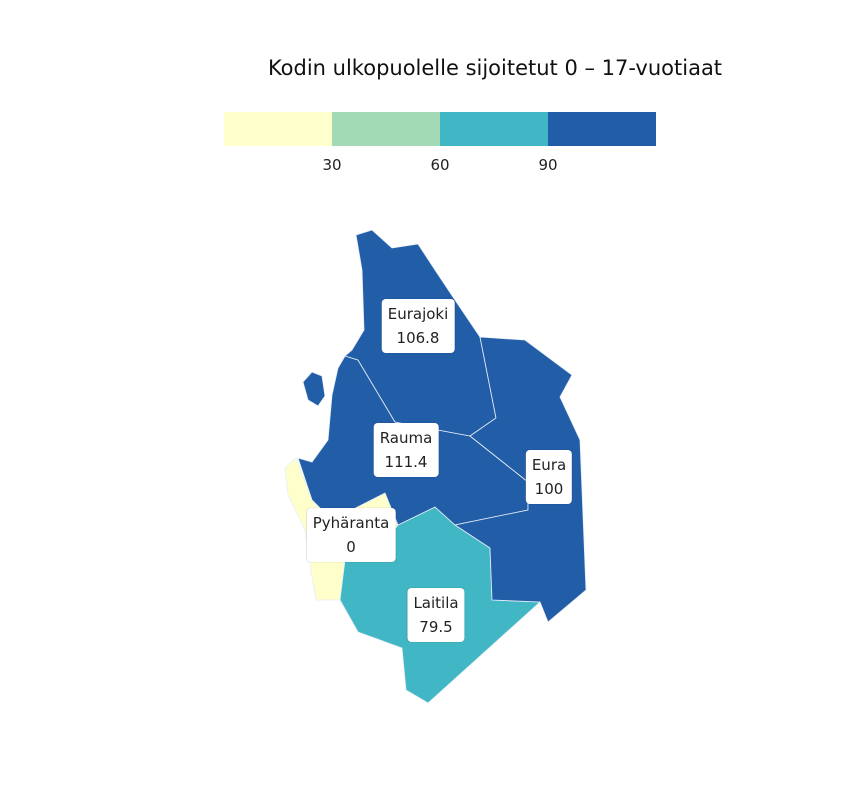 The width and height of the screenshot is (864, 792). Describe the element at coordinates (549, 465) in the screenshot. I see `label-eura-name: Eura` at that location.